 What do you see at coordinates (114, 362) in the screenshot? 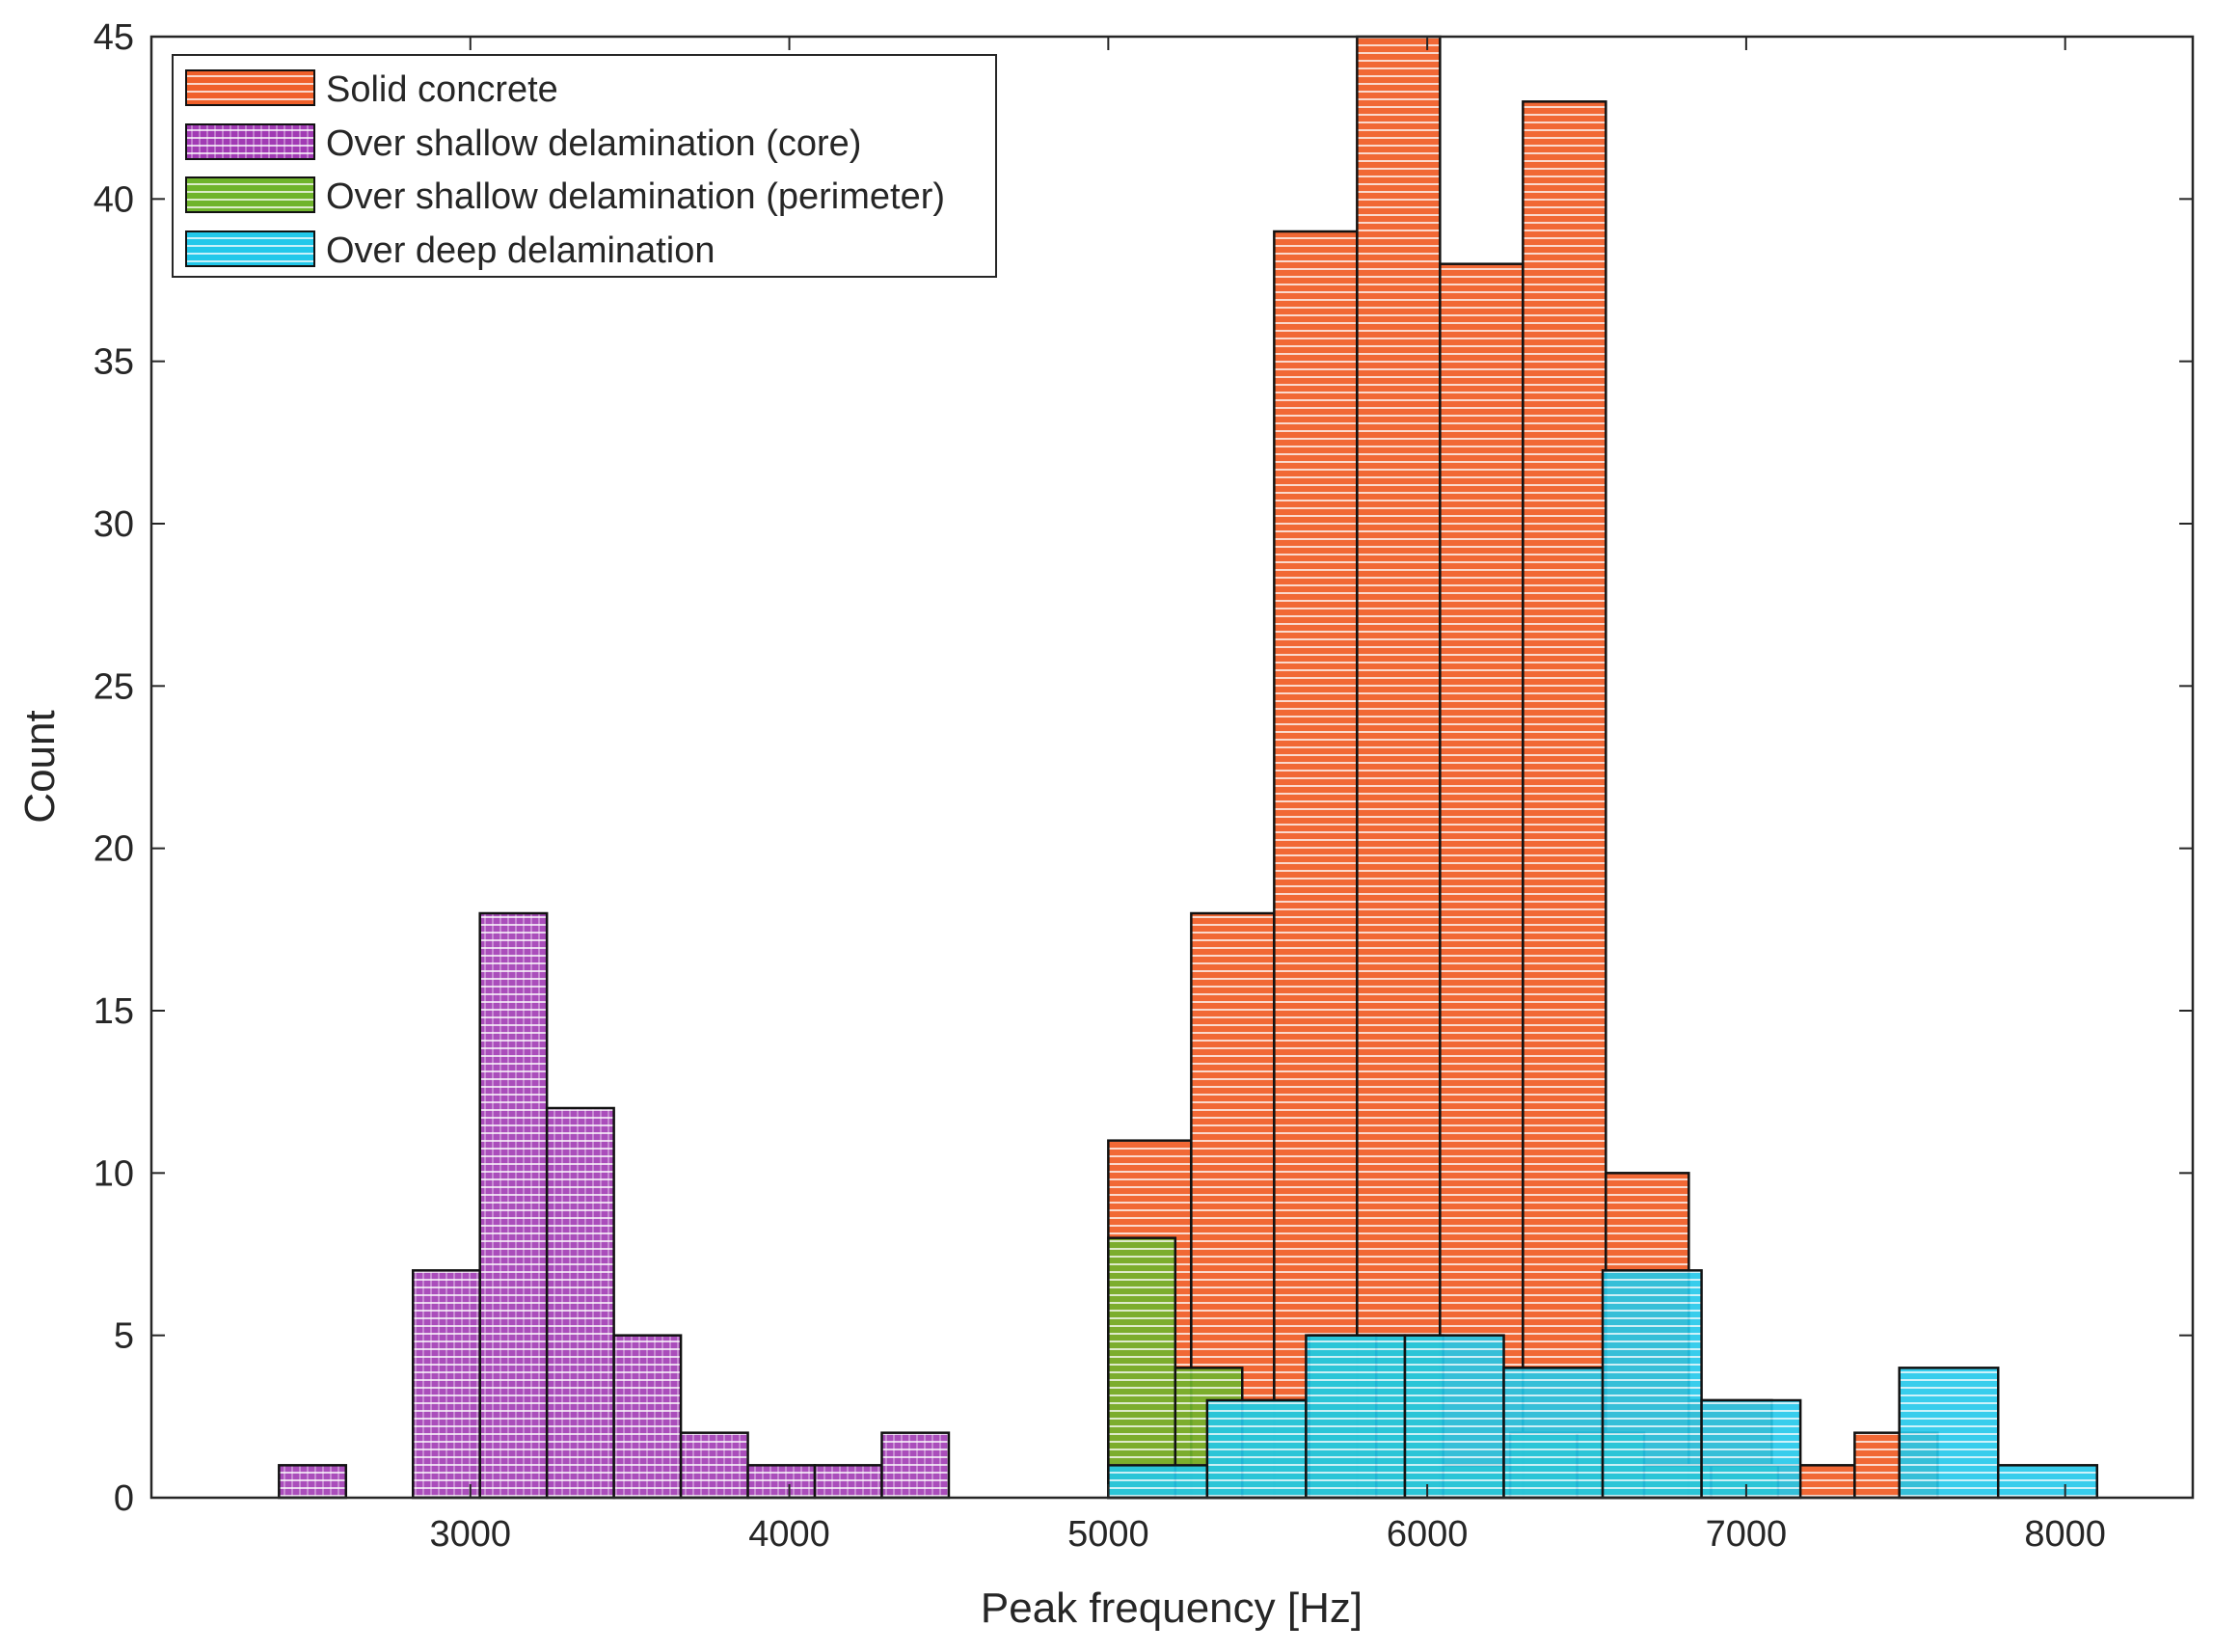
I see `y-tick-label: 35` at bounding box center [114, 362].